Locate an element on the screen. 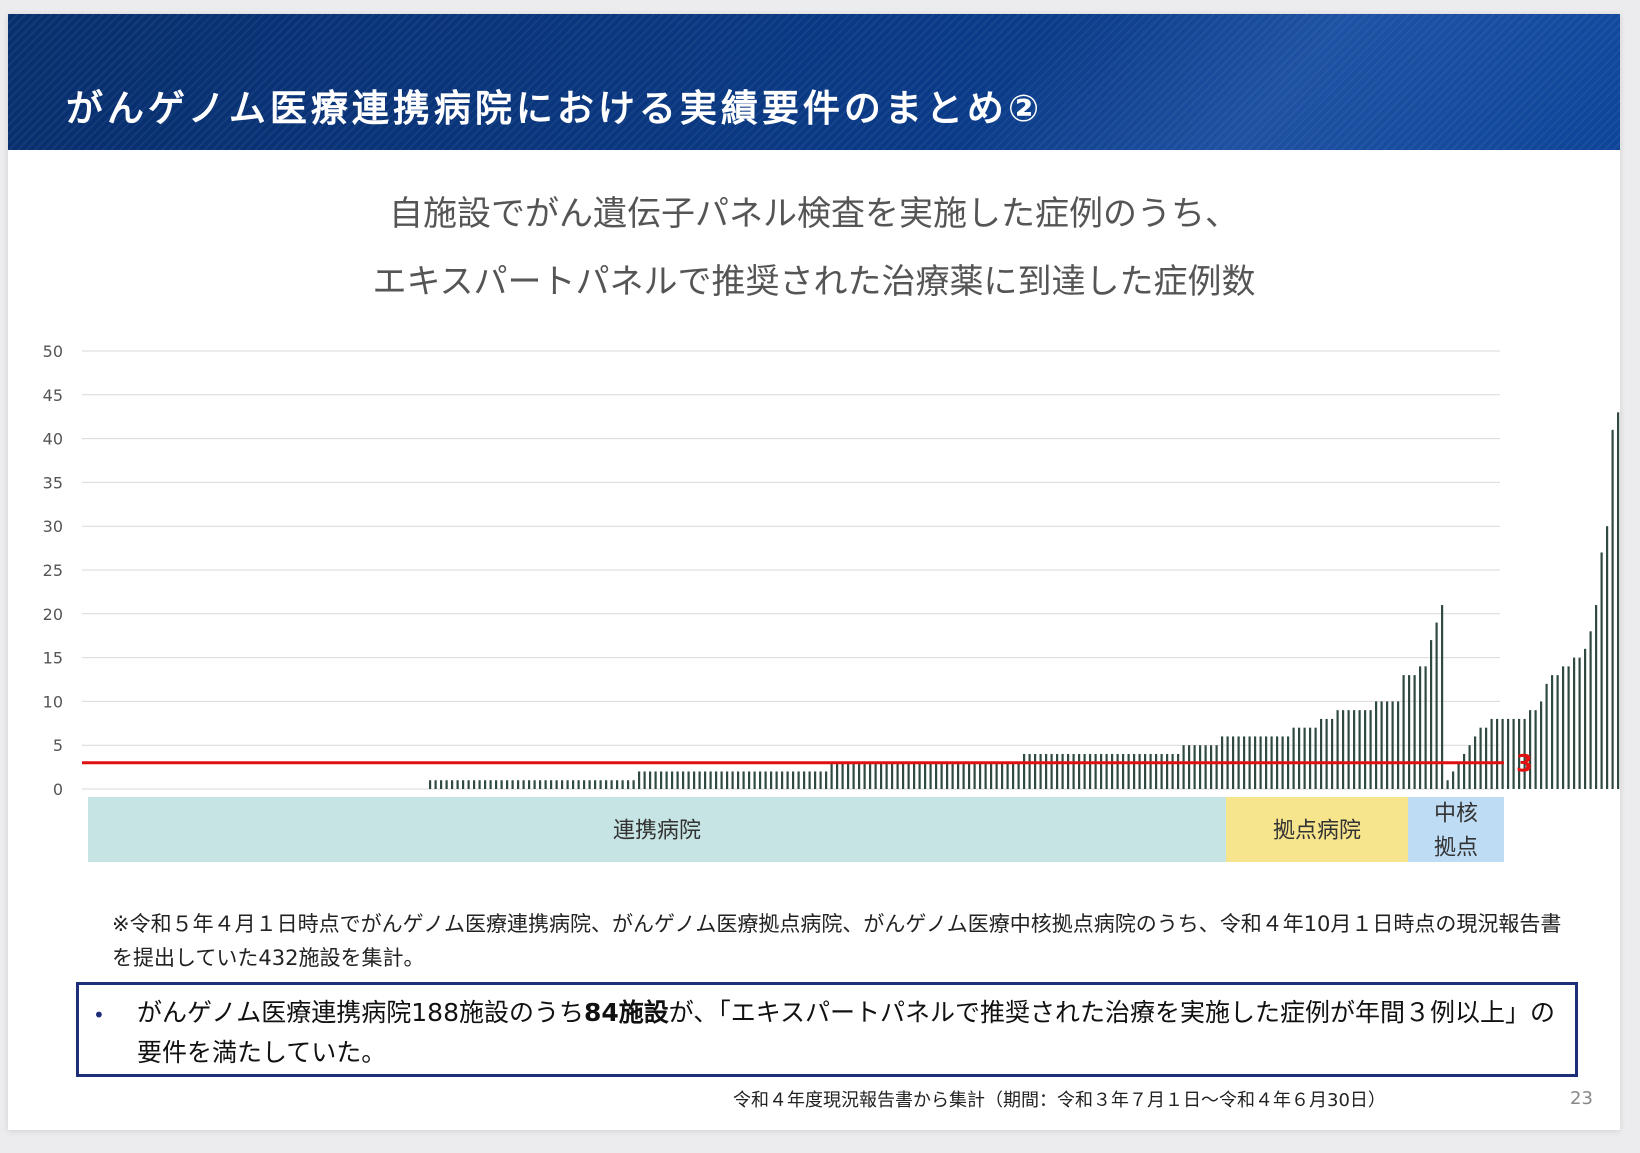 The image size is (1640, 1153). group-label: 中核 is located at coordinates (1456, 814).